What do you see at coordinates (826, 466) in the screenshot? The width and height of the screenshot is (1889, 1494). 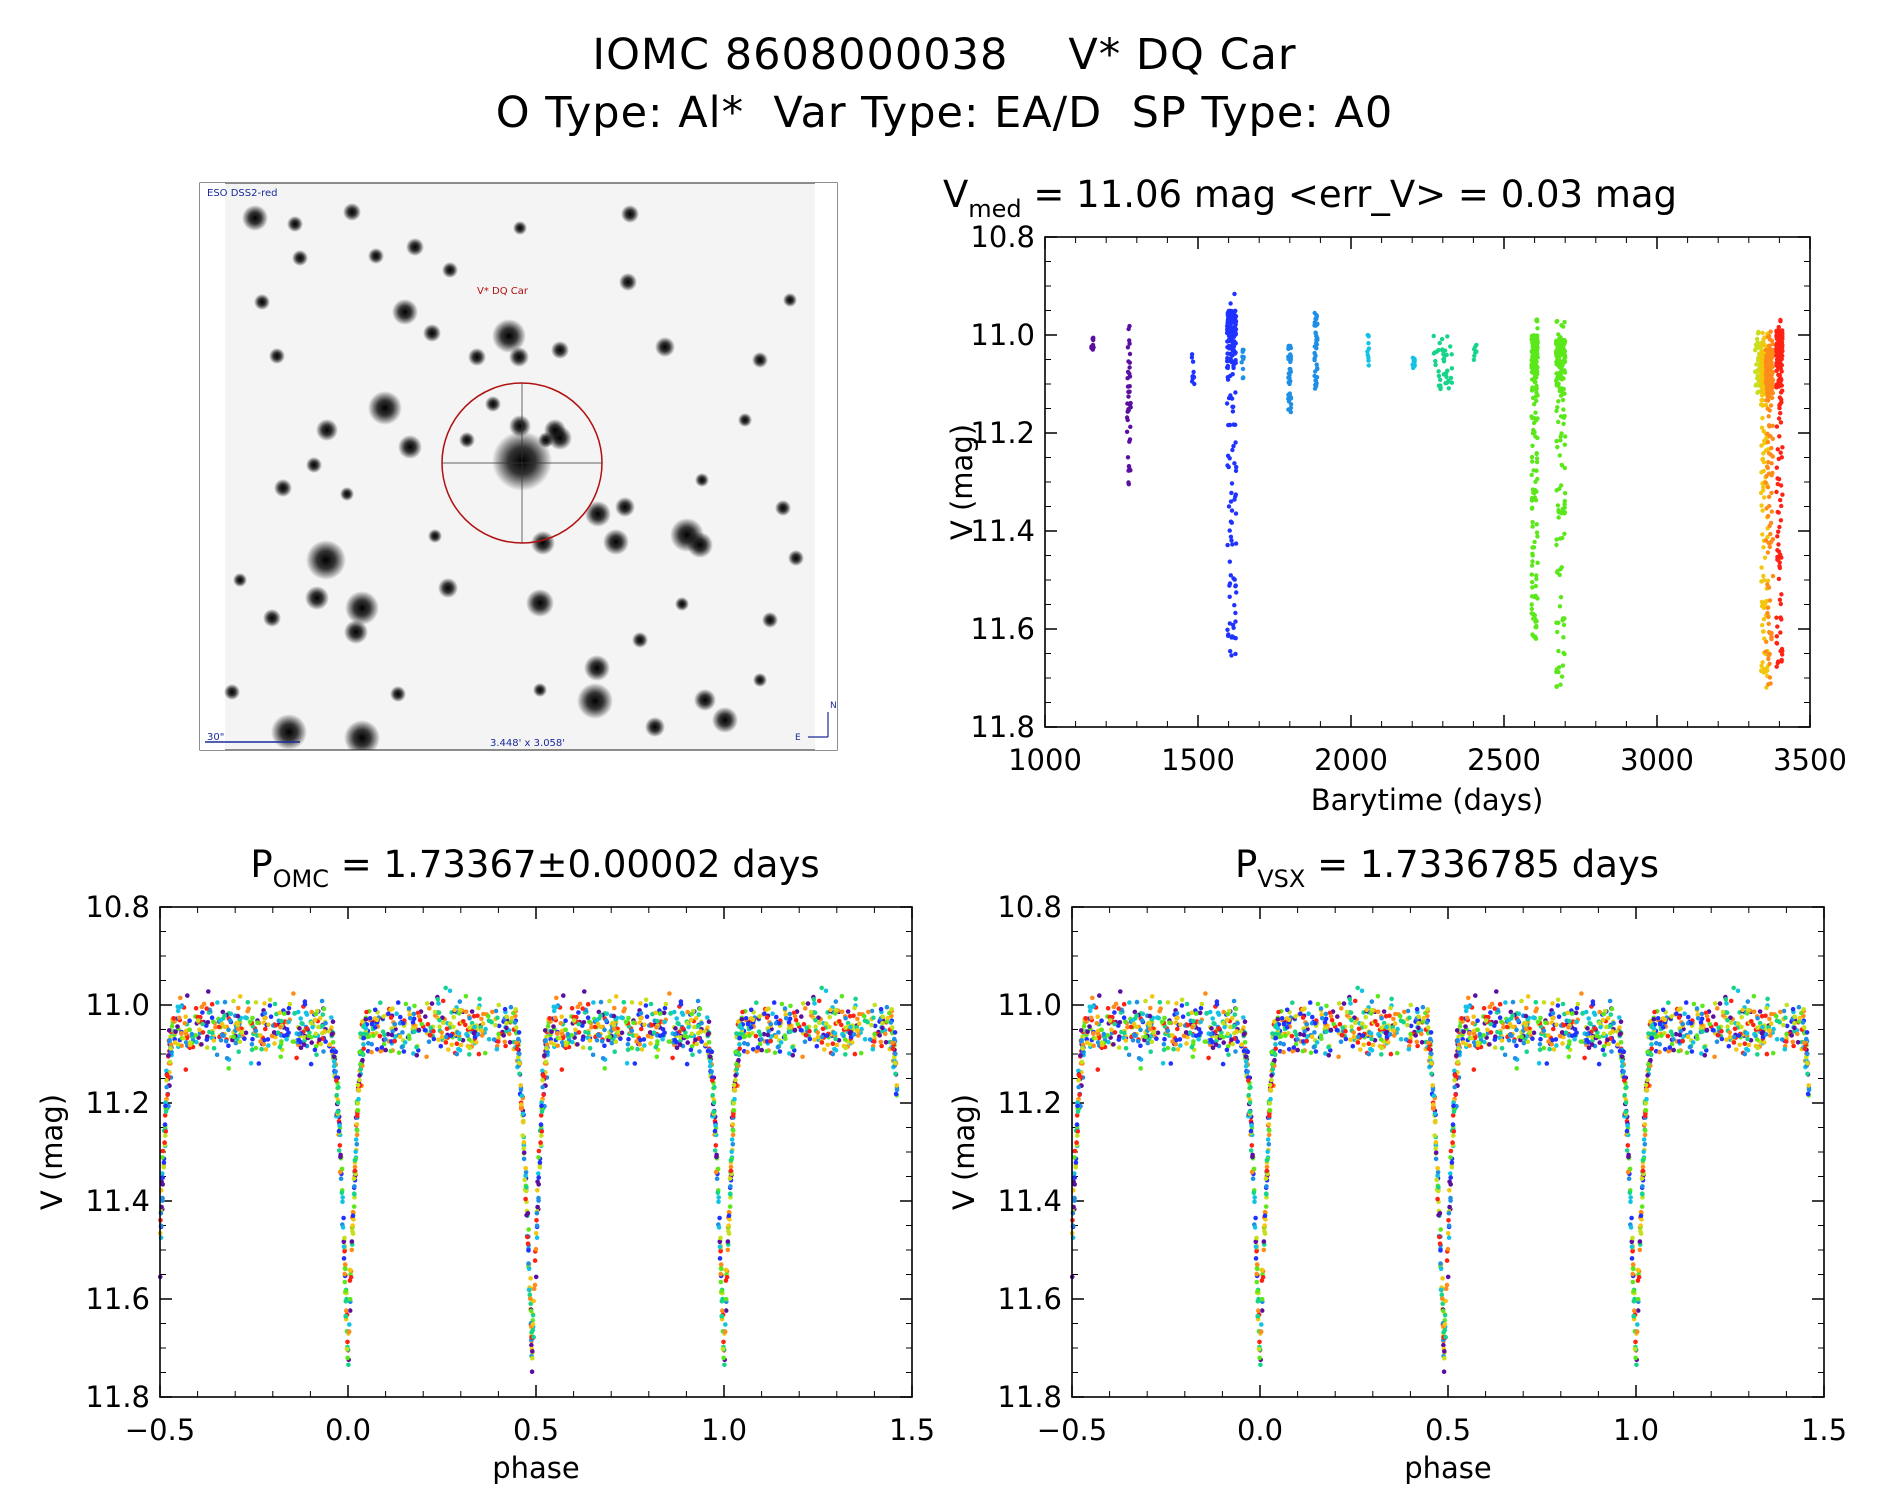 I see `finder-right-strip` at bounding box center [826, 466].